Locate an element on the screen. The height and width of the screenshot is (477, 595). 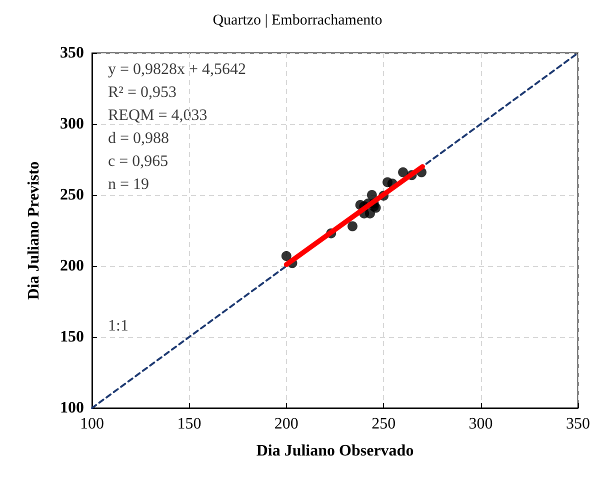
y-tick-label: 100 is located at coordinates (72, 408).